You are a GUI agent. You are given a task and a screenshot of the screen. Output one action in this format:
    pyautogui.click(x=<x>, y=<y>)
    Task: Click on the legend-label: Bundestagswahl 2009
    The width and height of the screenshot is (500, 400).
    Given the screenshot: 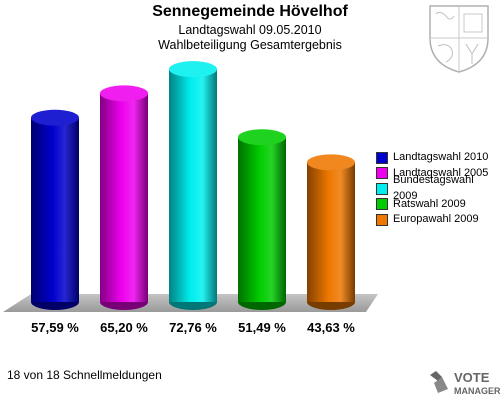 What is the action you would take?
    pyautogui.click(x=433, y=188)
    